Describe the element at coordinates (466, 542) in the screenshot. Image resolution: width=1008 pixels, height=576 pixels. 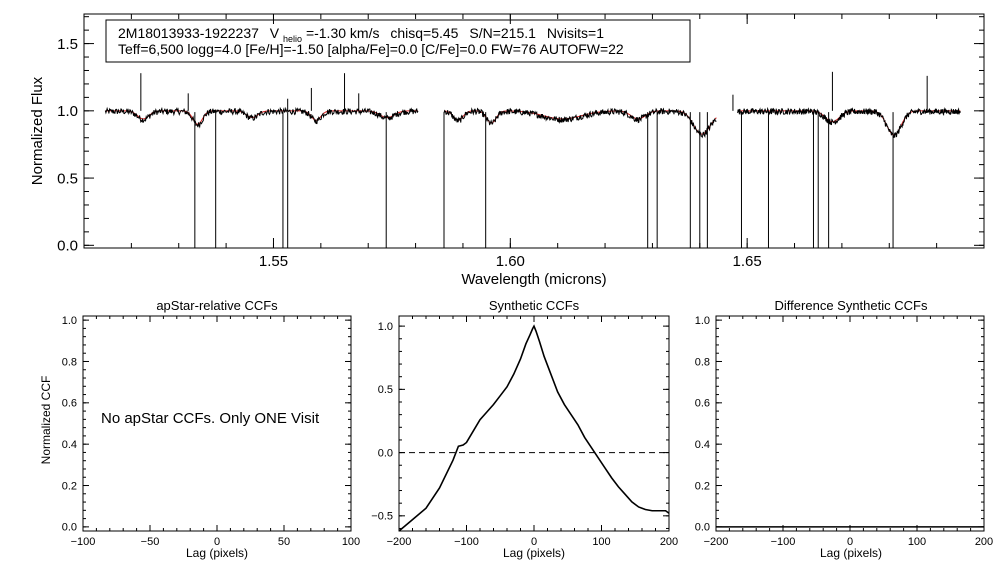
I see `synthetic-ccf-x-tick-label: −100` at that location.